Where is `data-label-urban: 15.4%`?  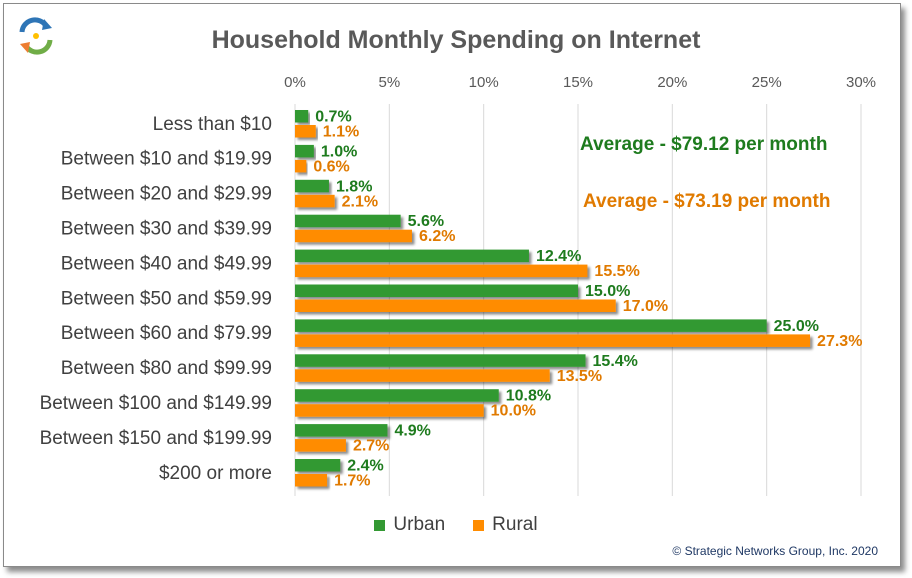 data-label-urban: 15.4% is located at coordinates (615, 361).